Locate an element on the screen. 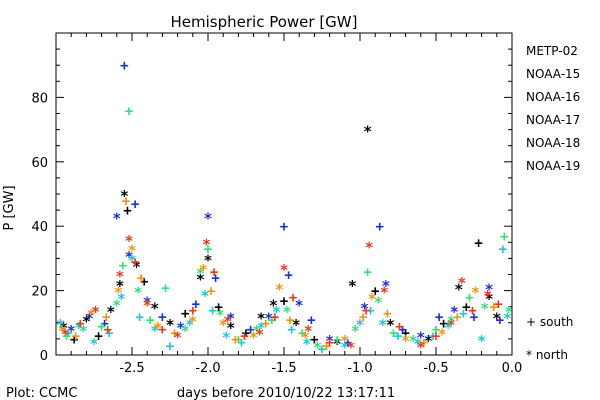  x-tick-label: -2.5 is located at coordinates (131, 368).